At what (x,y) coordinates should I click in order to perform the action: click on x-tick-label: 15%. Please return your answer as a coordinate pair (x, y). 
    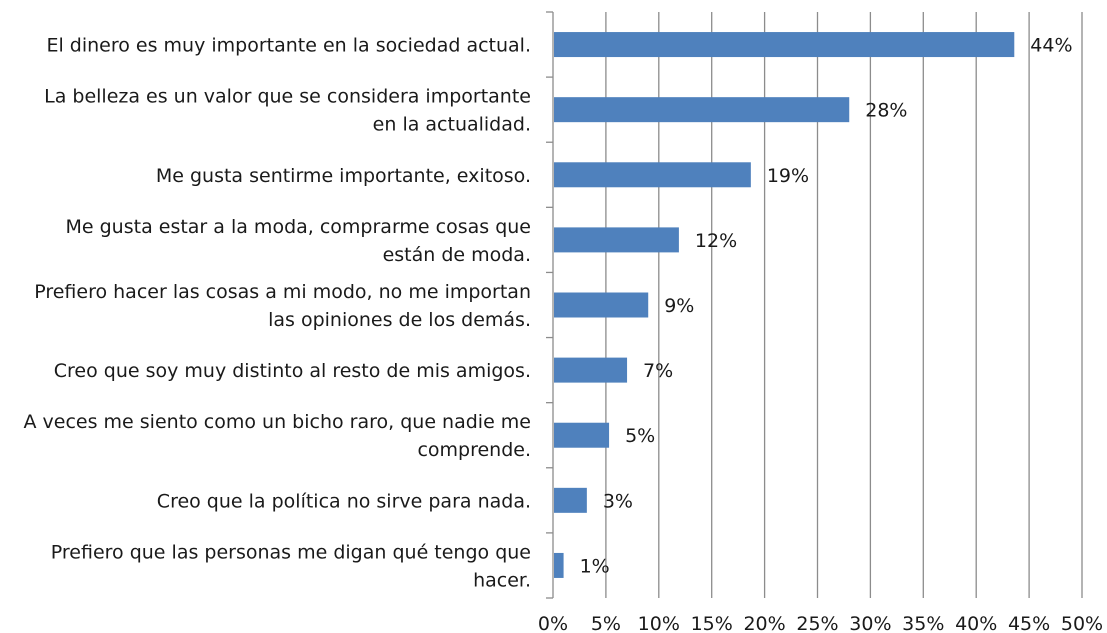
    Looking at the image, I should click on (712, 623).